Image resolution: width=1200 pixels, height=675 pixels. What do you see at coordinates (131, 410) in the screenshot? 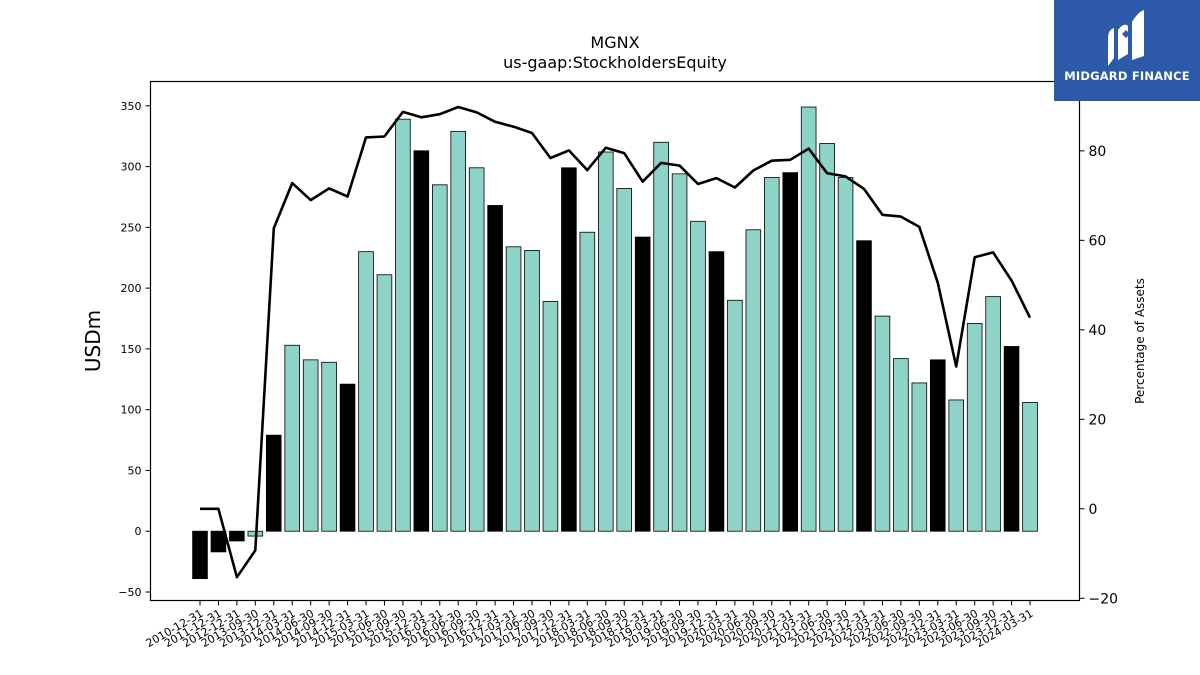
I see `y-tick-label: 100` at bounding box center [131, 410].